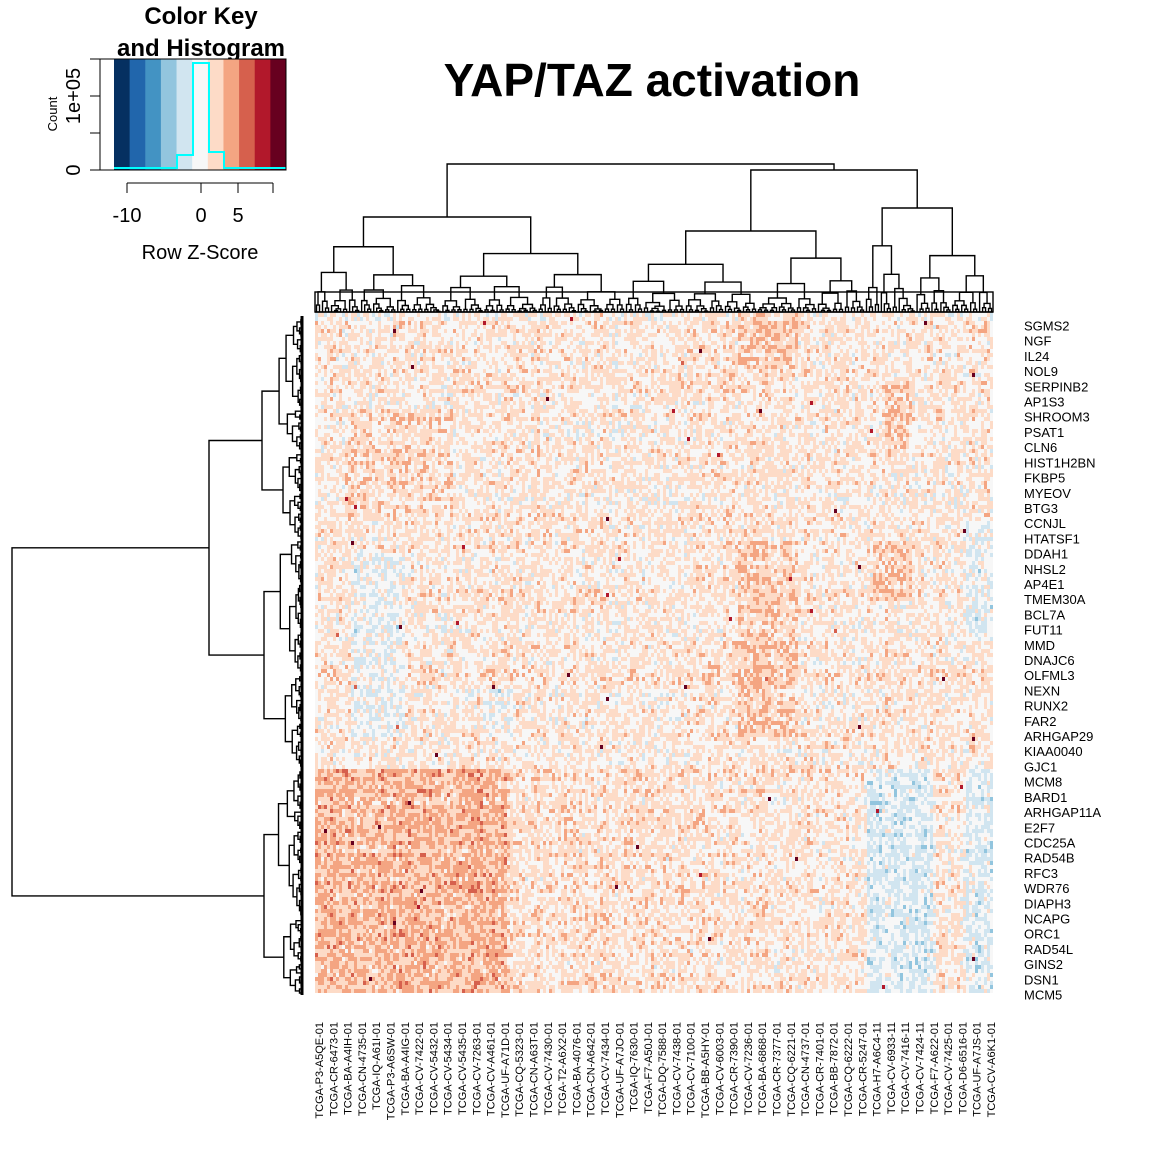 Image resolution: width=1152 pixels, height=1152 pixels. I want to click on row-label: FUT11, so click(1043, 630).